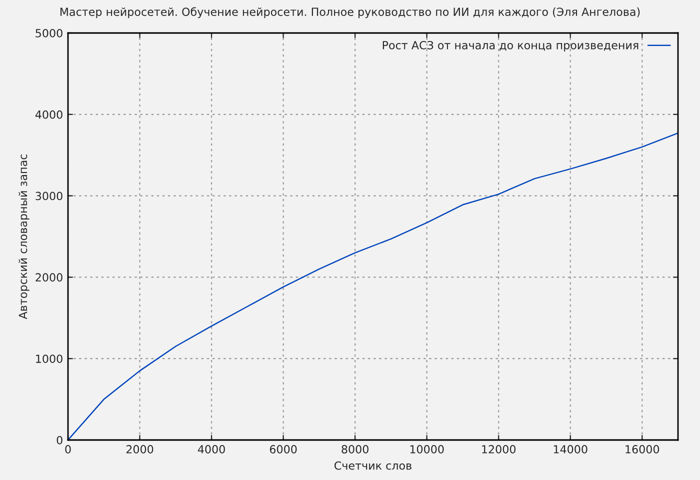 The height and width of the screenshot is (480, 700). What do you see at coordinates (59, 440) in the screenshot?
I see `y-tick-label: 0` at bounding box center [59, 440].